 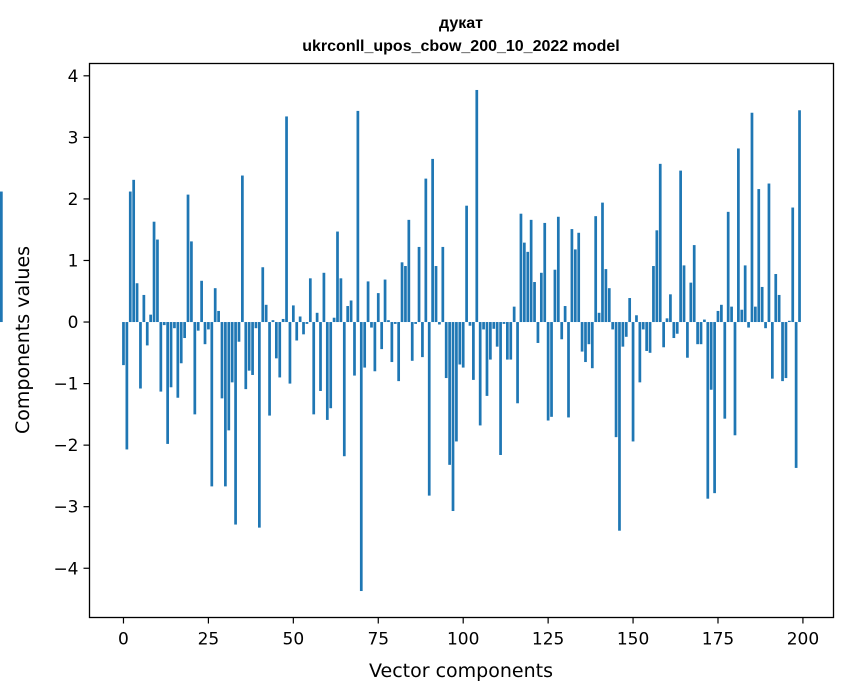 What do you see at coordinates (23, 340) in the screenshot?
I see `y-axis-label: Components values` at bounding box center [23, 340].